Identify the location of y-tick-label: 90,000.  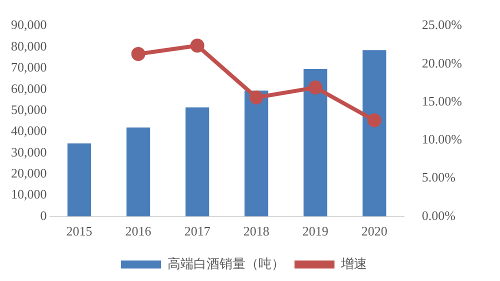
(29, 24).